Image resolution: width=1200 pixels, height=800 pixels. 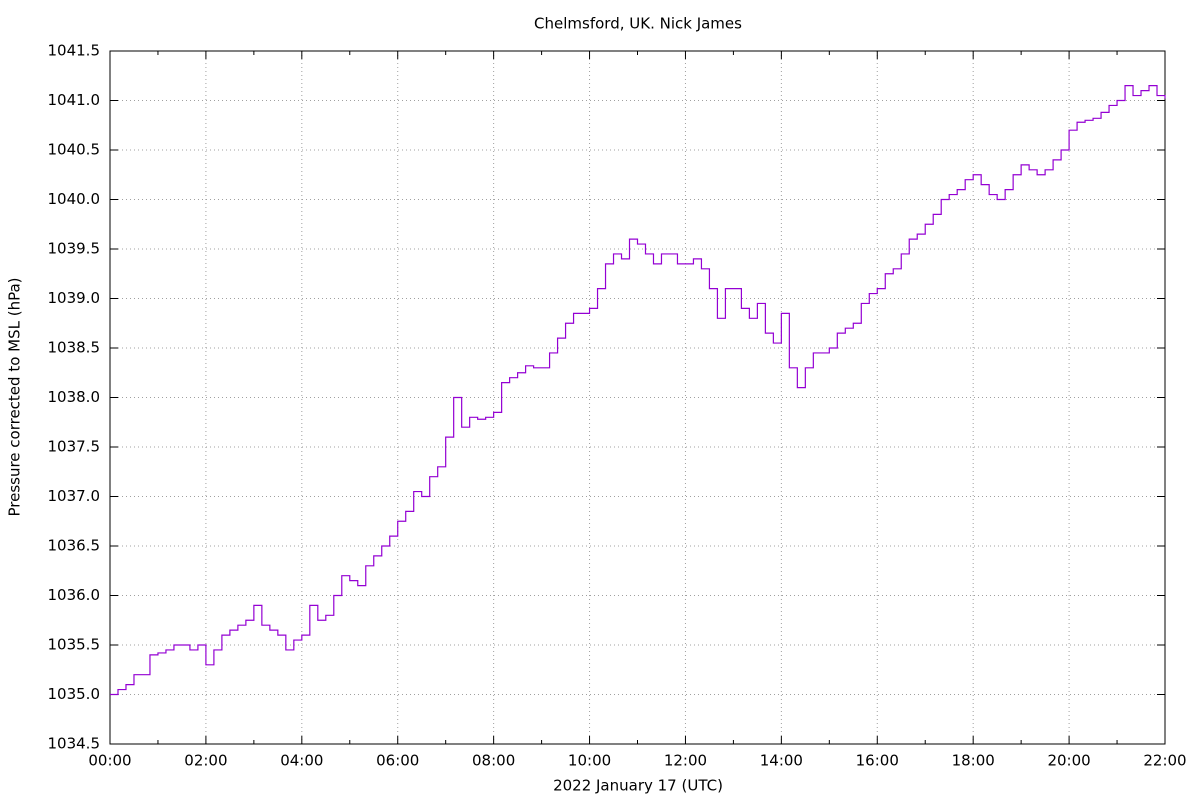 I want to click on x-tick-label: 08:00, so click(x=493, y=761).